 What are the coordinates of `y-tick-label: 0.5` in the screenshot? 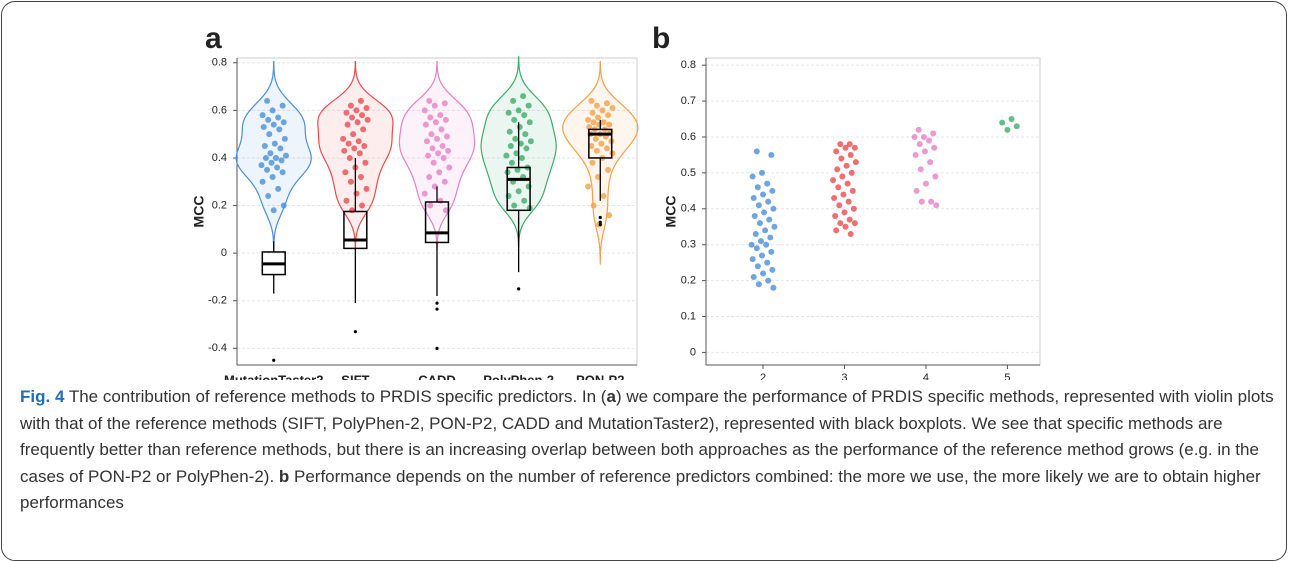 It's located at (688, 173).